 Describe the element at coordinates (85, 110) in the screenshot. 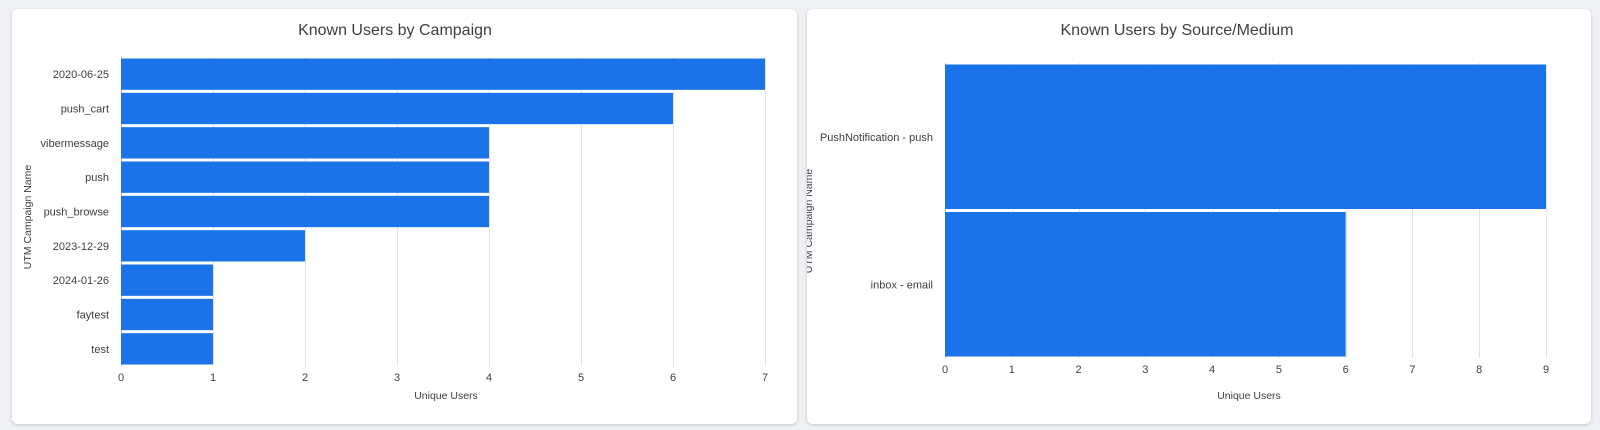

I see `category-label: push_cart` at that location.